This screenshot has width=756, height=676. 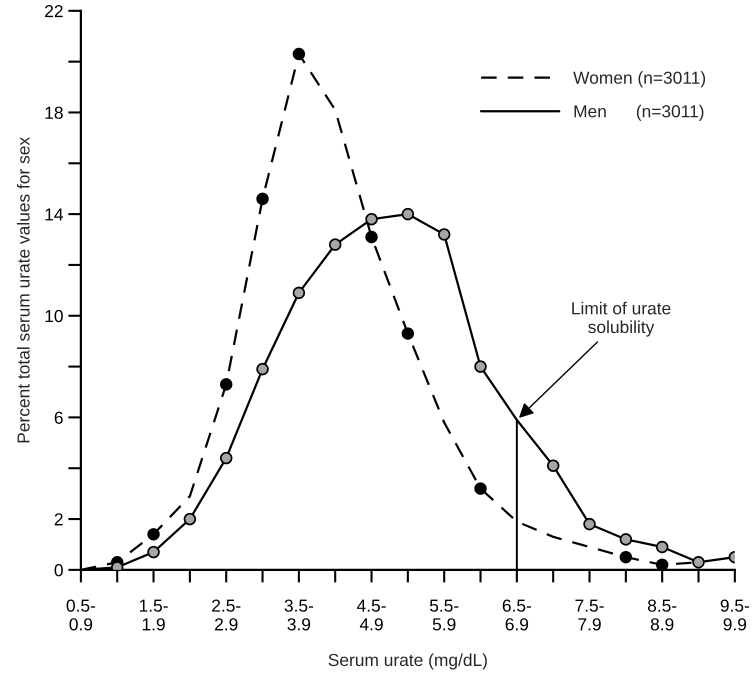 I want to click on x-axis-title: Serum urate (mg/dL), so click(x=407, y=661).